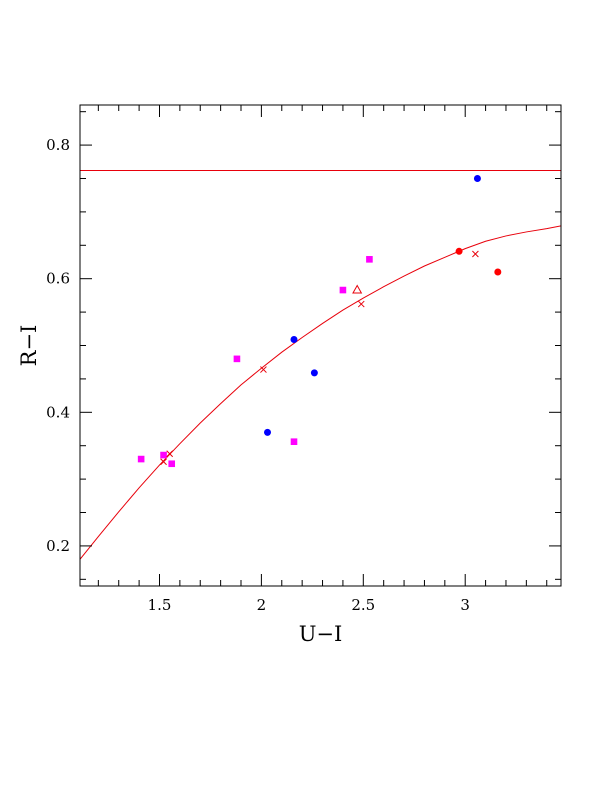 This screenshot has width=612, height=792. I want to click on y-tick-label: 0.8, so click(58, 145).